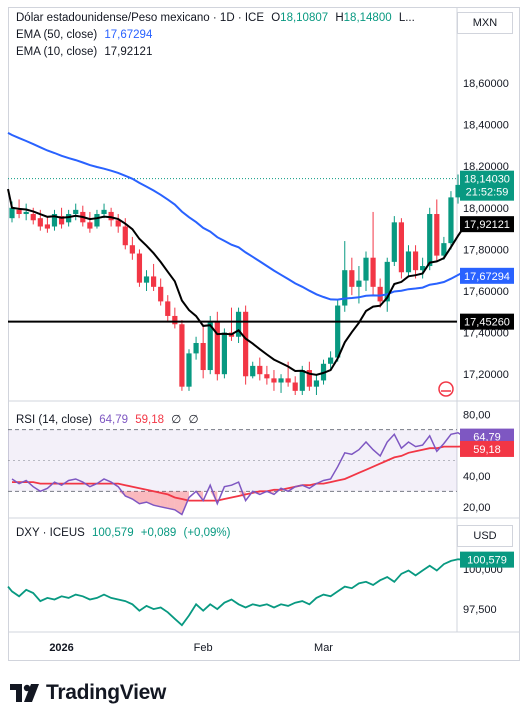 The height and width of the screenshot is (707, 528). What do you see at coordinates (486, 167) in the screenshot?
I see `price-tick-2: 18,20000` at bounding box center [486, 167].